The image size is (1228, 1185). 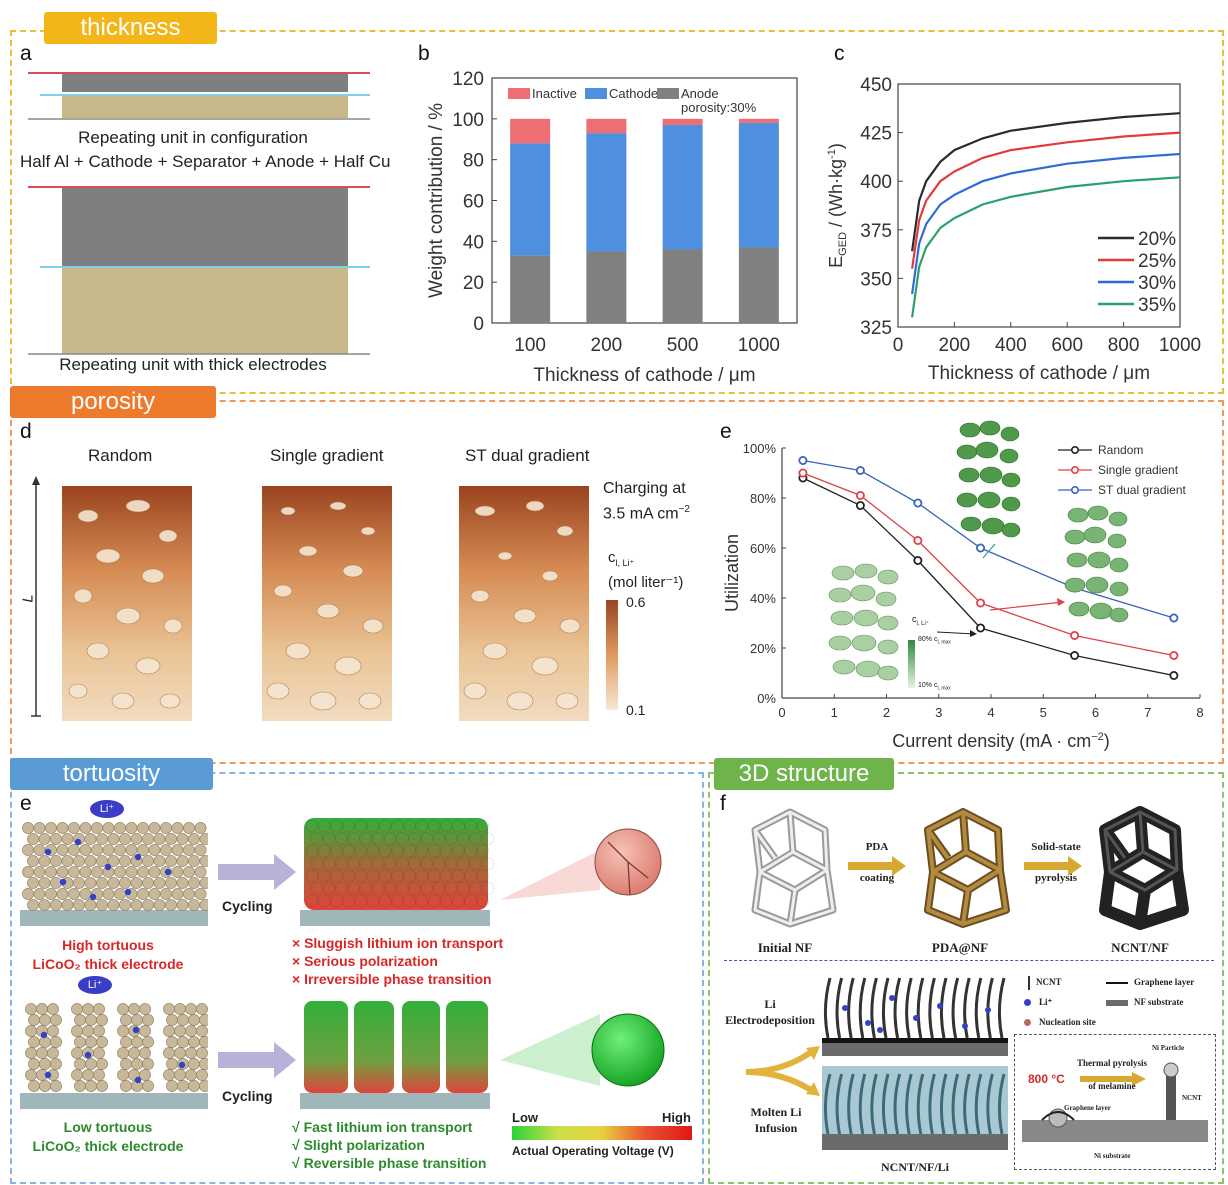 What do you see at coordinates (966, 978) in the screenshot?
I see `structure-section` at bounding box center [966, 978].